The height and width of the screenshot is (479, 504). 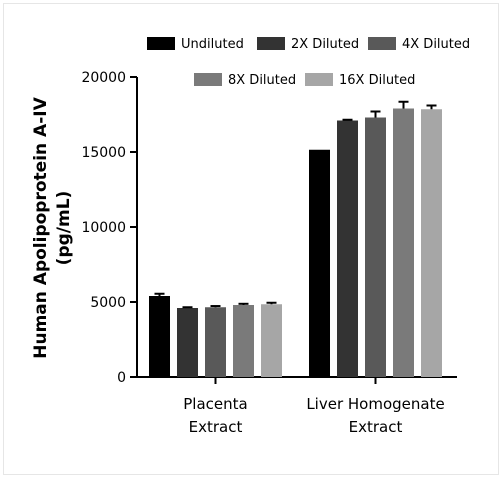 What do you see at coordinates (41, 227) in the screenshot?
I see `y-axis-title-line1: Human Apolipoprotein A-IV` at bounding box center [41, 227].